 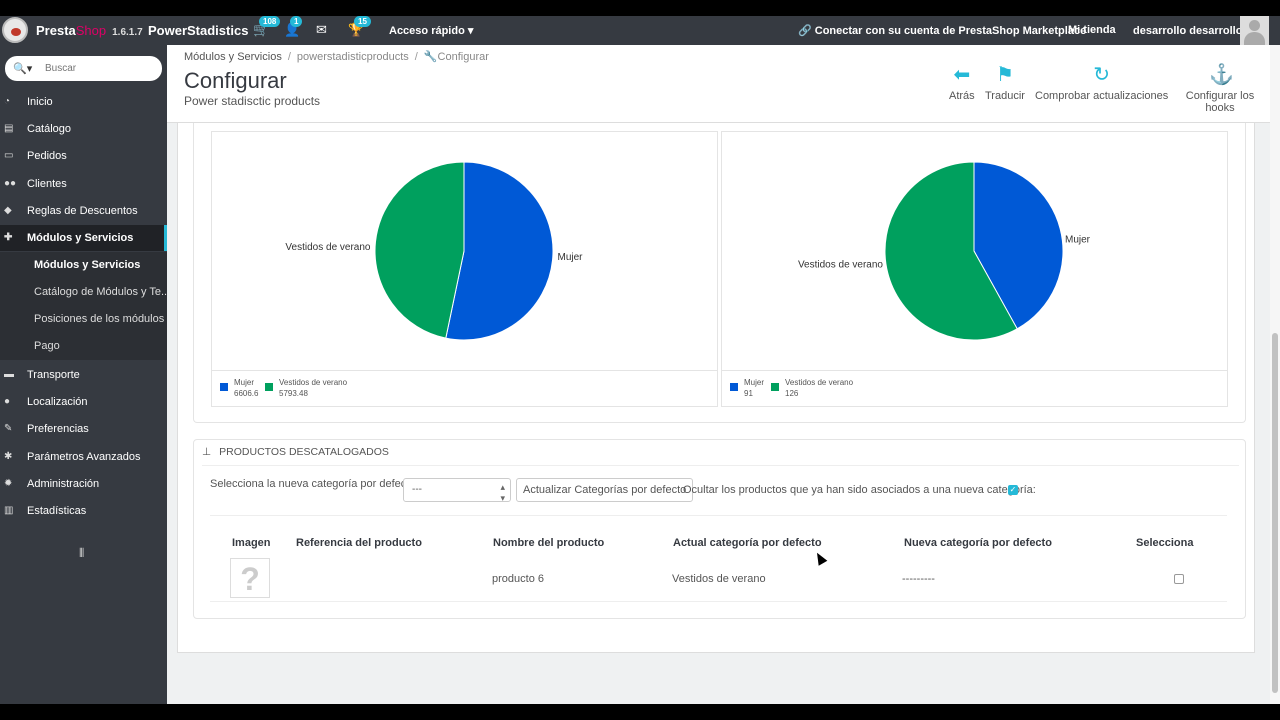 What do you see at coordinates (47, 156) in the screenshot?
I see `sidebar-item-label: Pedidos` at bounding box center [47, 156].